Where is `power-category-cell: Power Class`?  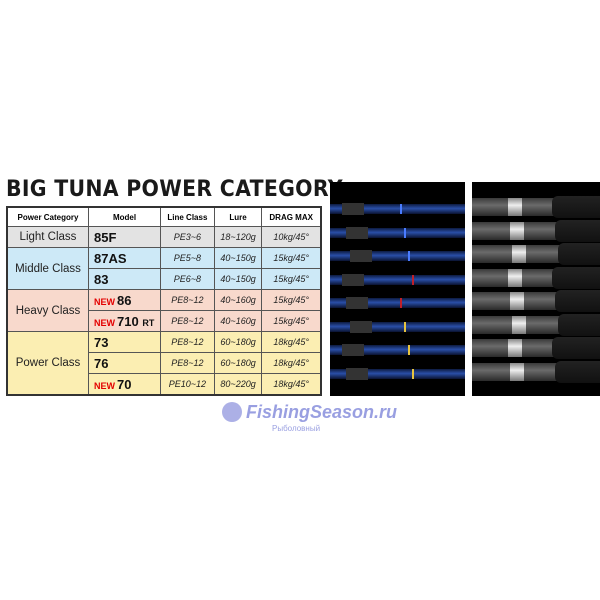 power-category-cell: Power Class is located at coordinates (47, 363).